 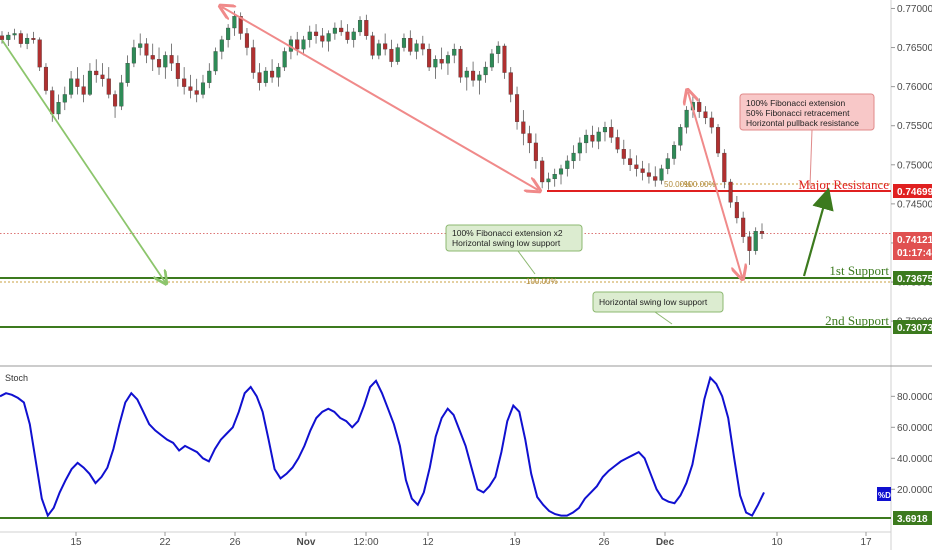 I want to click on support2-note-line-1: Horizontal swing low support, so click(x=653, y=302).